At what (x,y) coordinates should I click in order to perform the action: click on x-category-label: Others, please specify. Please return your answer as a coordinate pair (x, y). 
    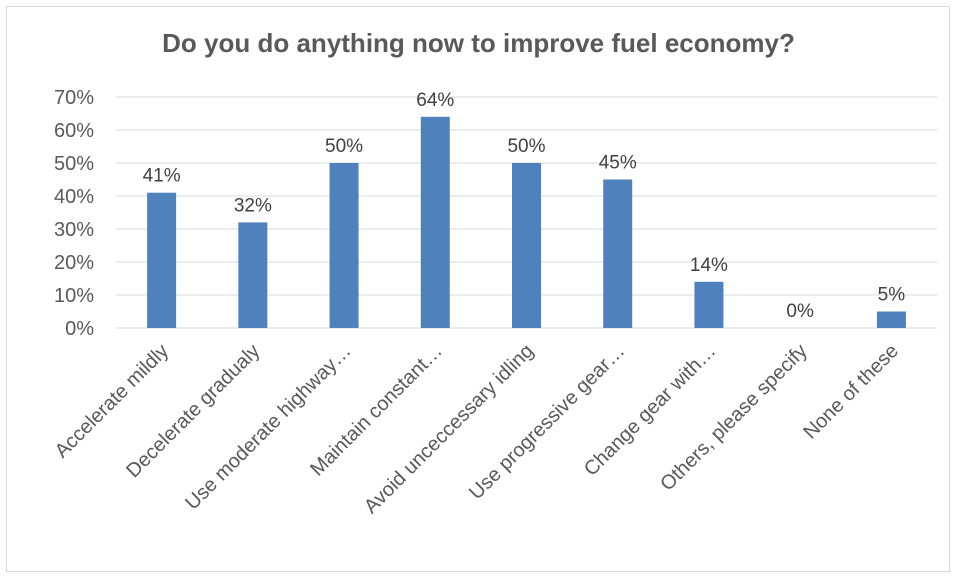
    Looking at the image, I should click on (733, 417).